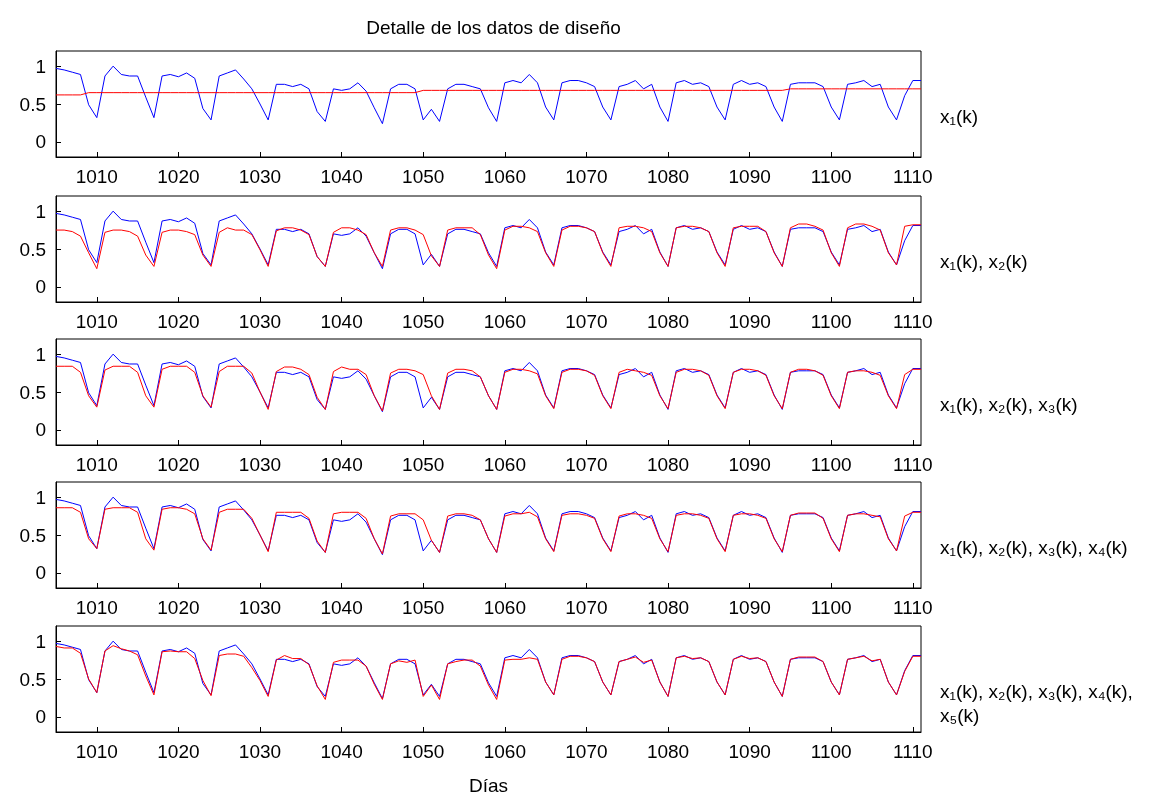 Image resolution: width=1159 pixels, height=803 pixels. What do you see at coordinates (488, 785) in the screenshot?
I see `x-axis-title: Días` at bounding box center [488, 785].